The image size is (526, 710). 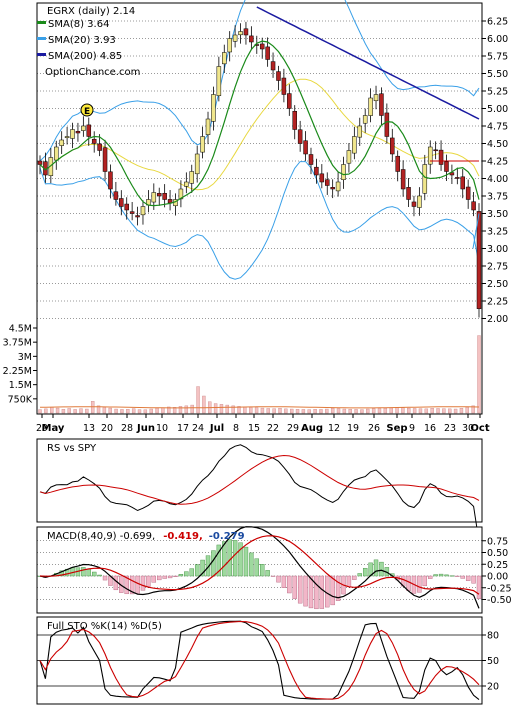 What do you see at coordinates (85, 56) in the screenshot?
I see `legend-sma200: SMA(200) 4.85` at bounding box center [85, 56].